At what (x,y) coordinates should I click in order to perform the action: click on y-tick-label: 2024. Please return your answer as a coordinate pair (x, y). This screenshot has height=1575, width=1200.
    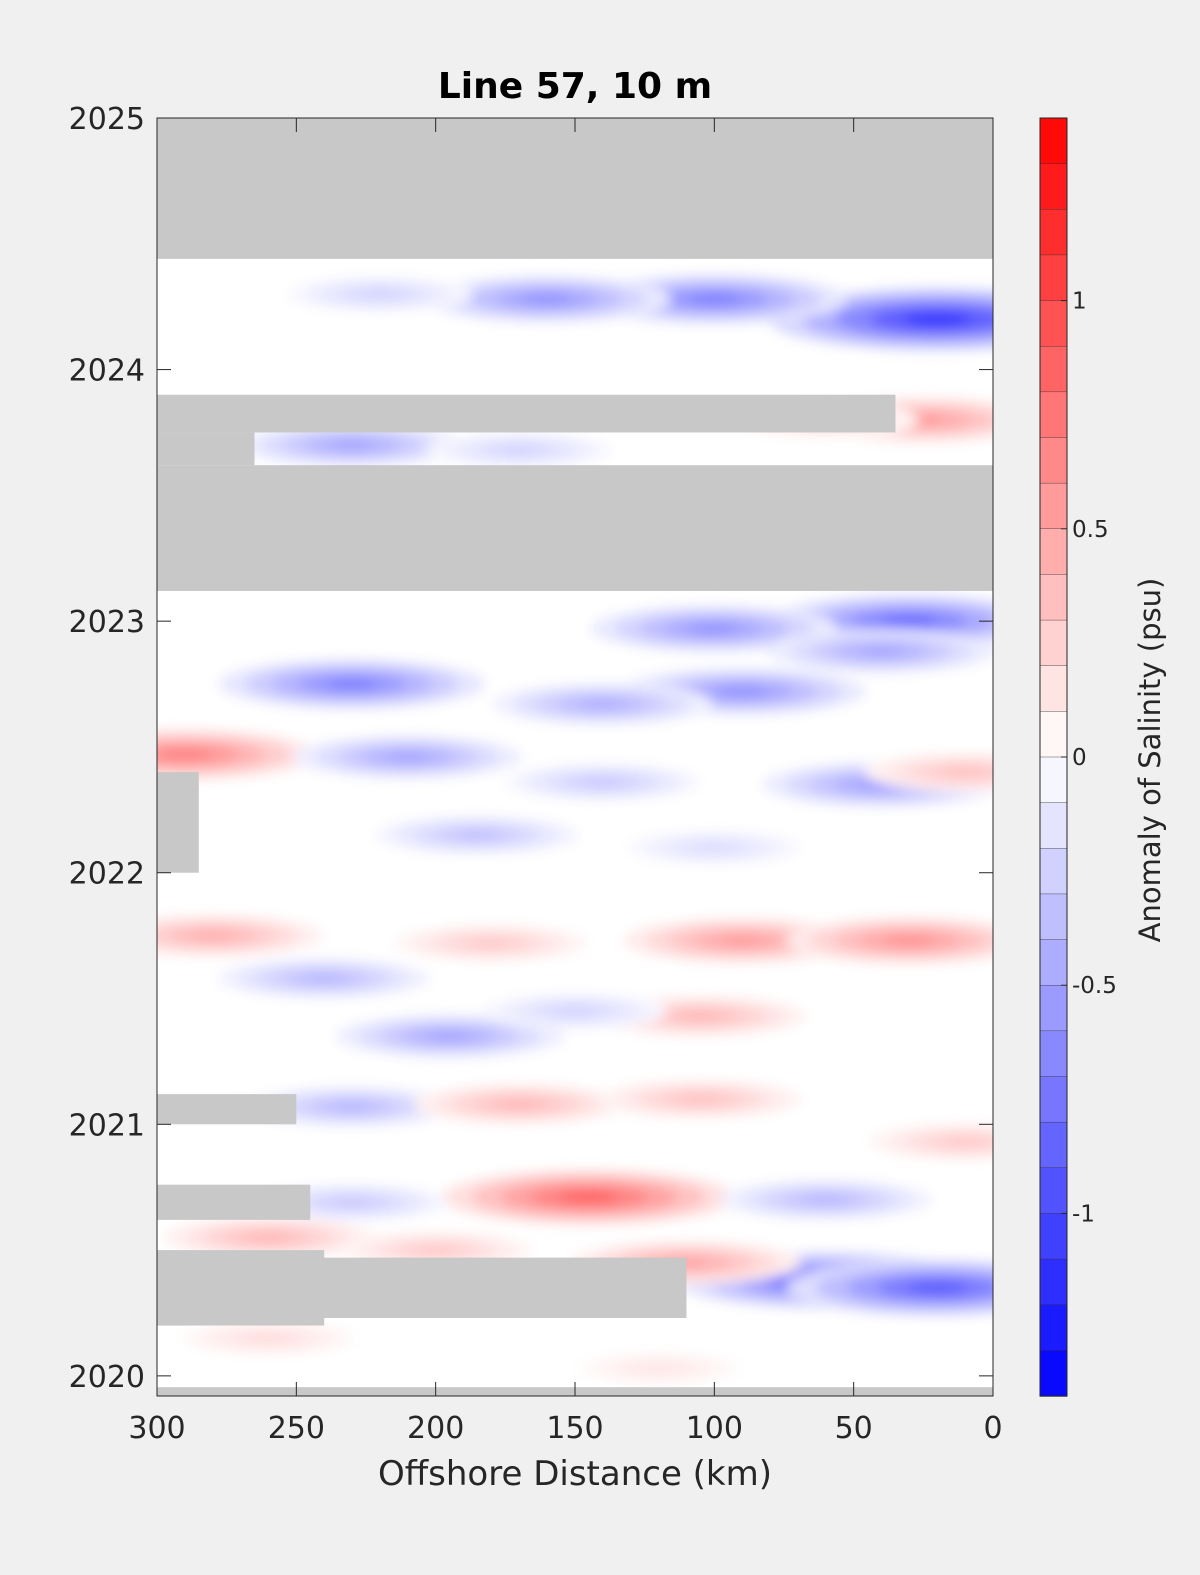
    Looking at the image, I should click on (107, 371).